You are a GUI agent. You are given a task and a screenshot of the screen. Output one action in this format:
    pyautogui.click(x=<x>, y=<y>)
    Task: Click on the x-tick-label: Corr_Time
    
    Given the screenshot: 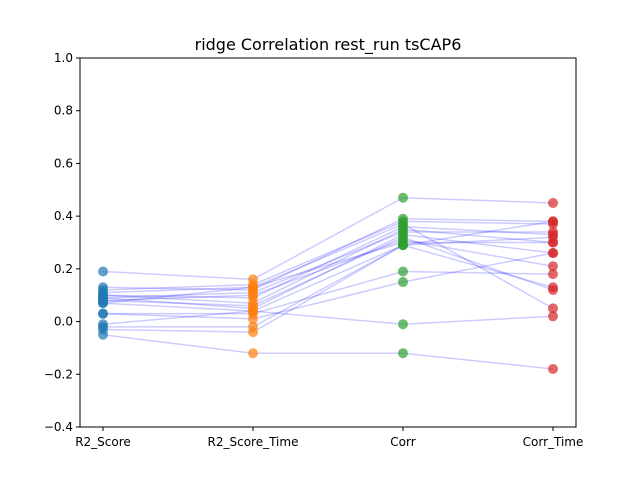 What is the action you would take?
    pyautogui.click(x=553, y=442)
    